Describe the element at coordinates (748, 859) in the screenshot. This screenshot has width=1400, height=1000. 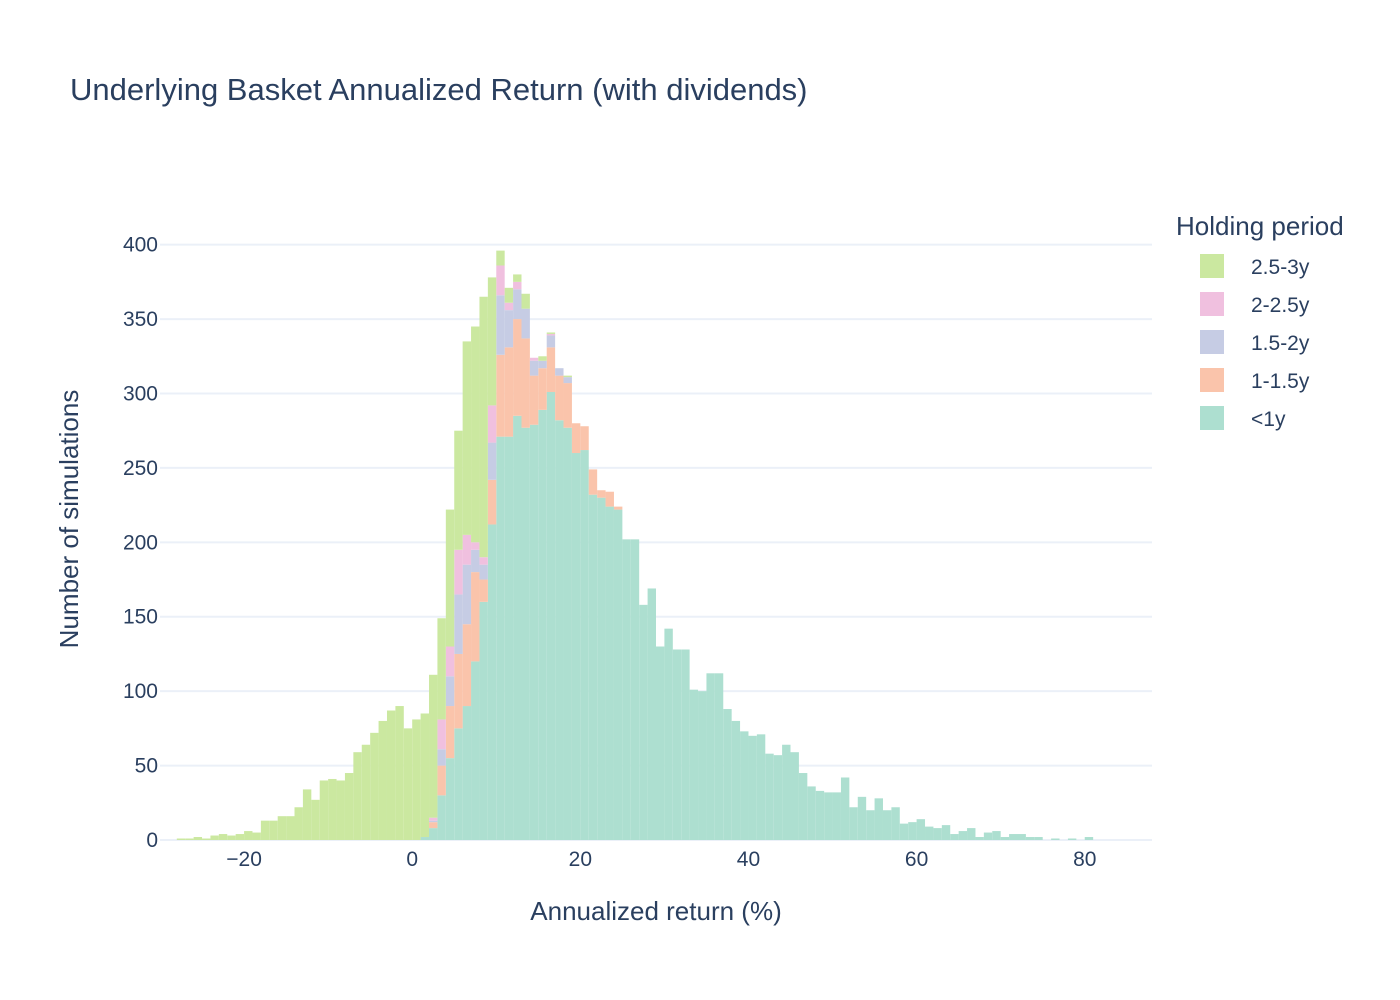
I see `x-tick-label: 40` at that location.